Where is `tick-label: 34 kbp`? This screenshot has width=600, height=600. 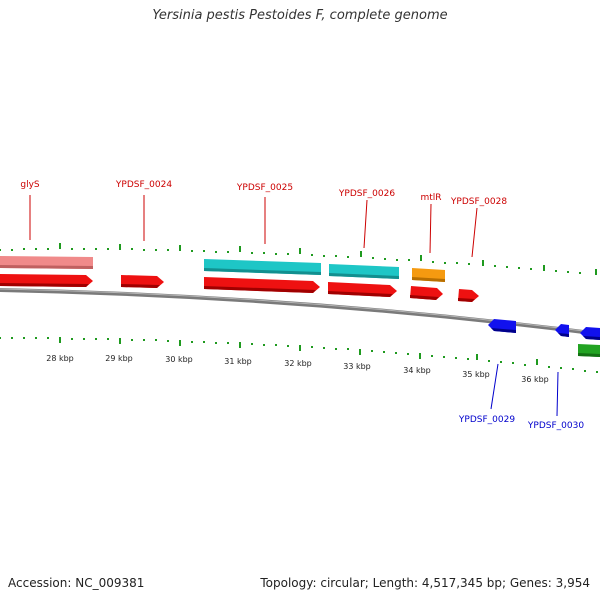
tick-label: 34 kbp is located at coordinates (417, 370).